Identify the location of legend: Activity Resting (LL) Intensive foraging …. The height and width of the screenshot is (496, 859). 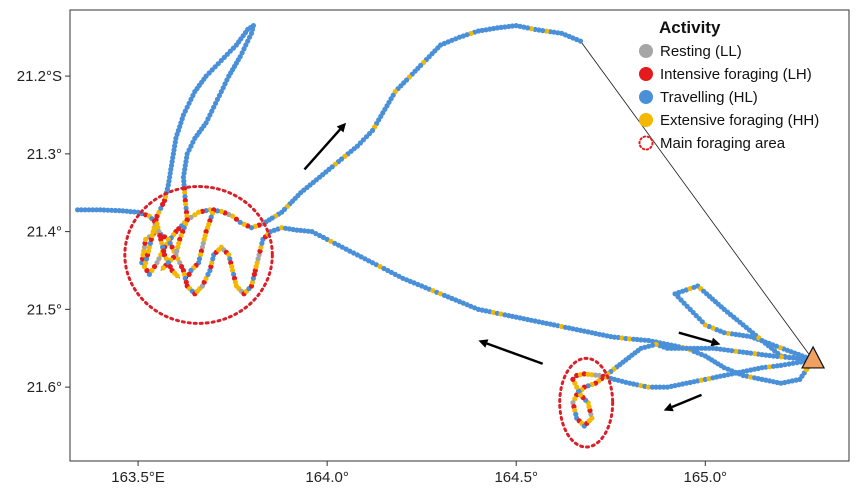
(728, 85).